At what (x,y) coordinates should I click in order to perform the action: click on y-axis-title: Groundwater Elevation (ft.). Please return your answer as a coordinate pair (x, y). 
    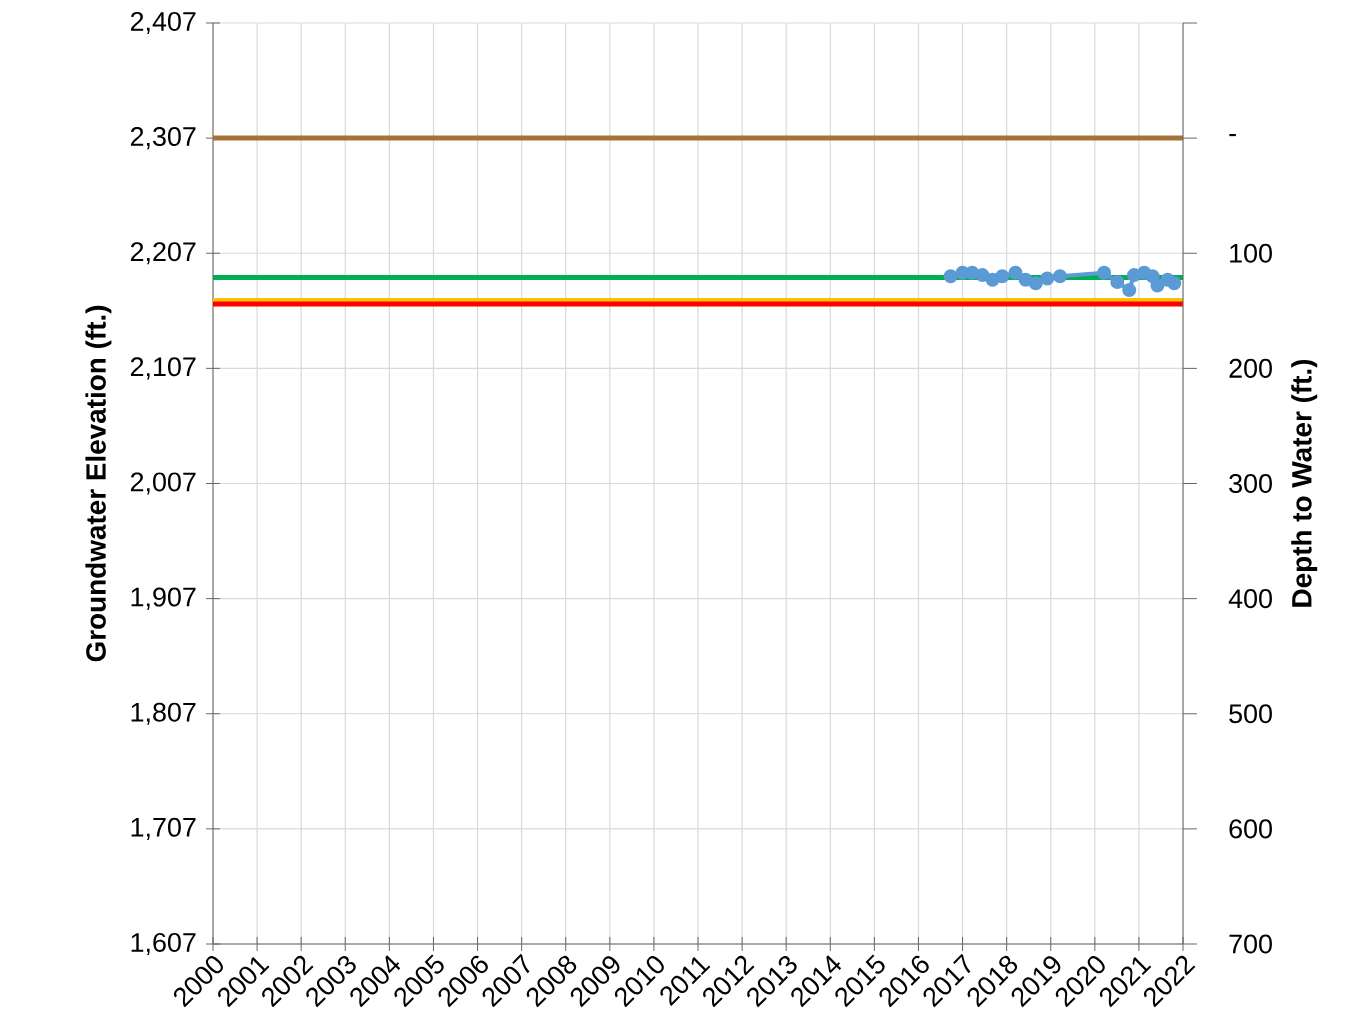
    Looking at the image, I should click on (98, 483).